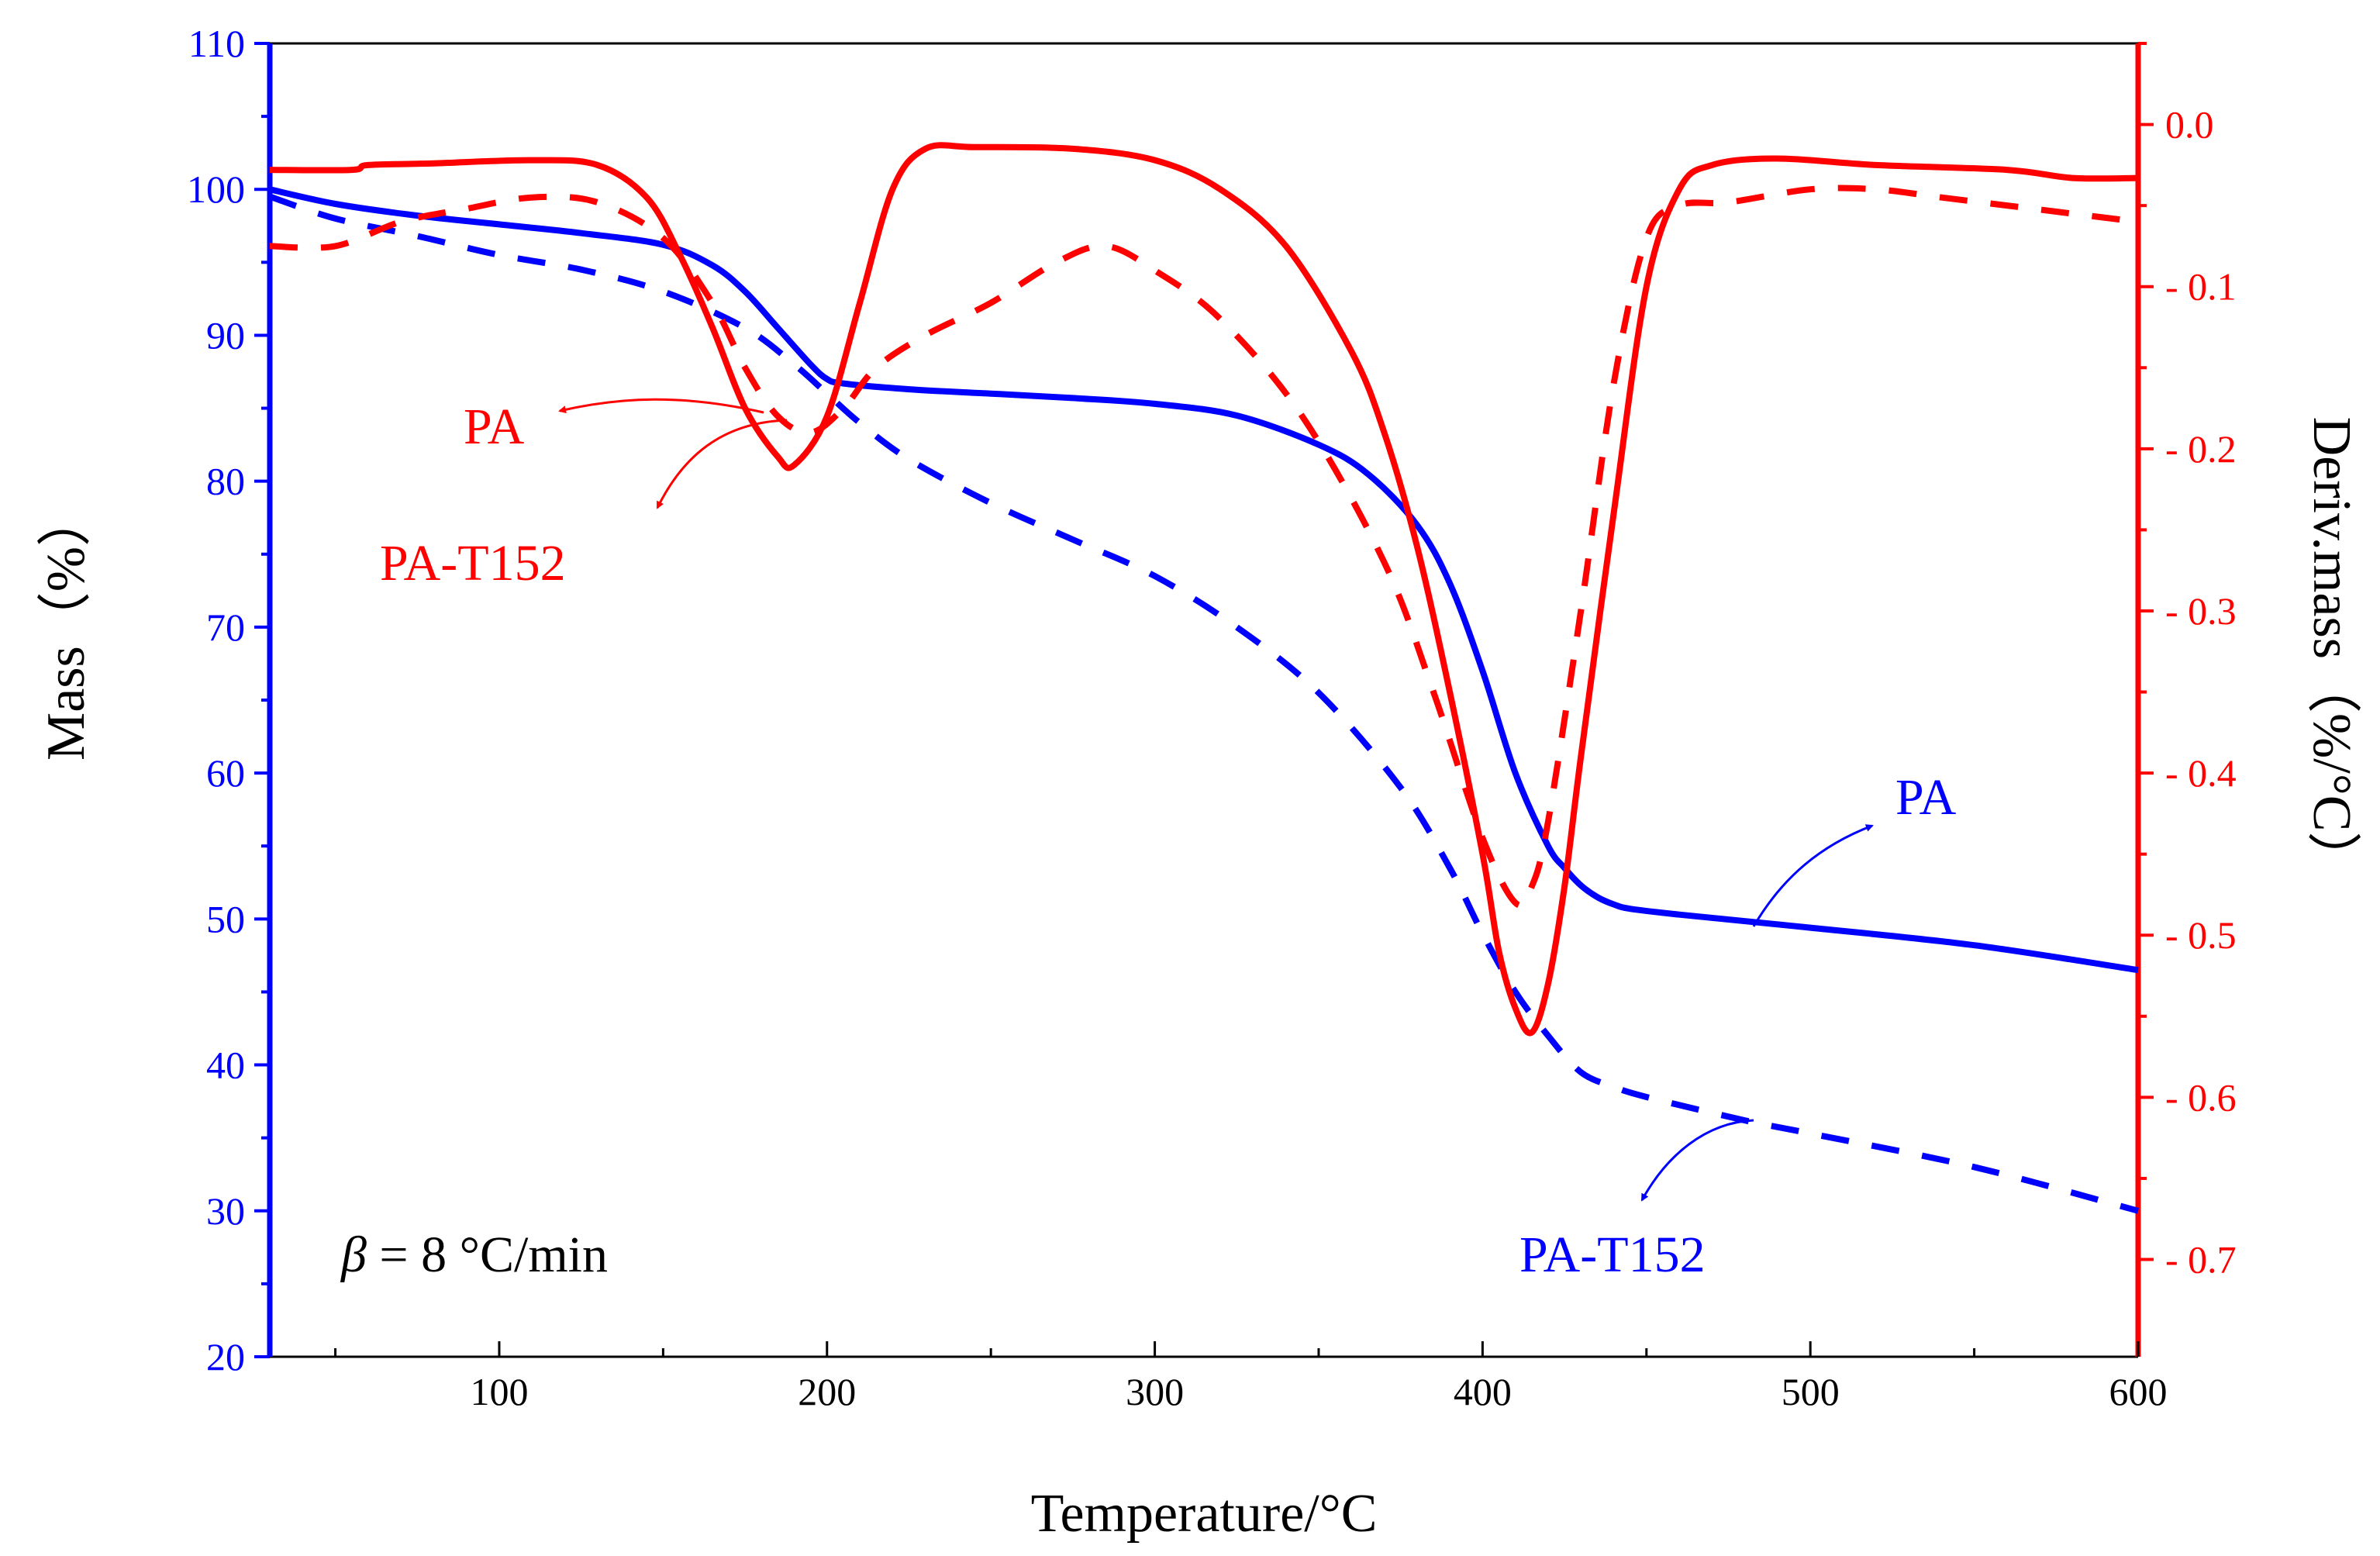 The width and height of the screenshot is (2380, 1556). I want to click on y-left-axis-ticks: 20 30 40 50 60 70 80 90 100 110, so click(229, 700).